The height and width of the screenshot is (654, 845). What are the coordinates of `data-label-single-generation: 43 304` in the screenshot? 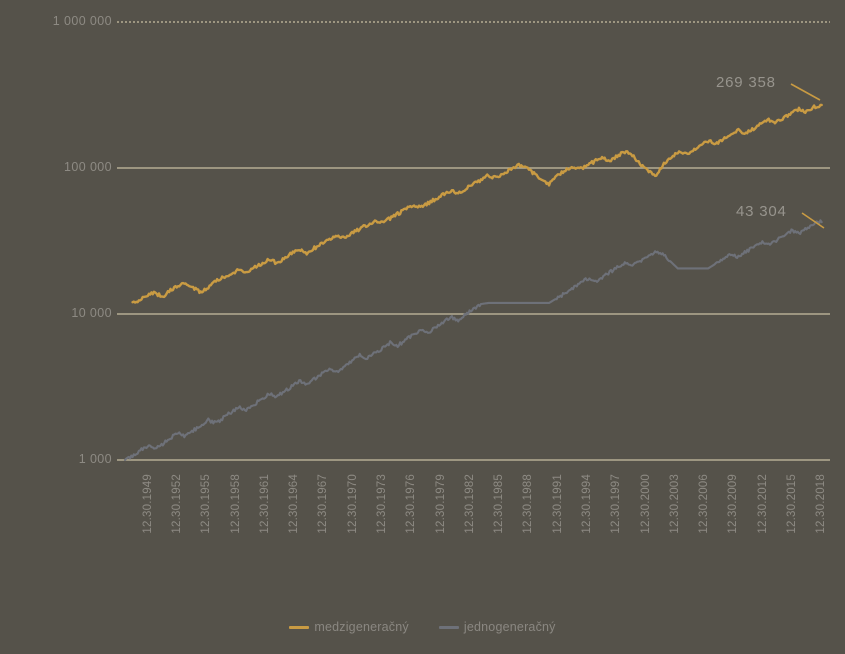 It's located at (761, 211).